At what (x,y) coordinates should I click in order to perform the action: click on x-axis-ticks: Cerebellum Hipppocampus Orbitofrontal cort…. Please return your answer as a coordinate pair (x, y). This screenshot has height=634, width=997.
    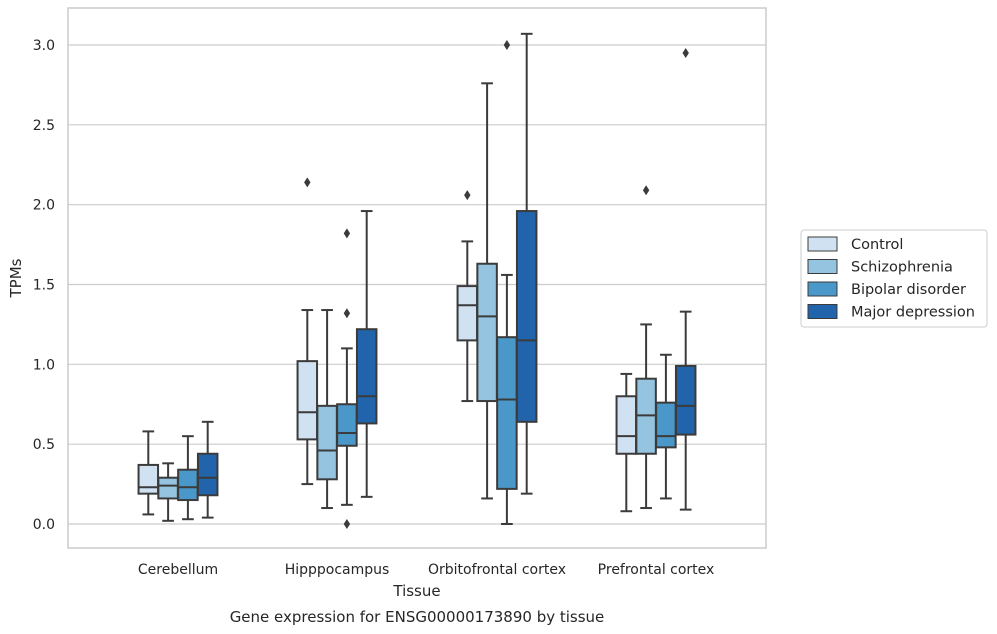
    Looking at the image, I should click on (426, 570).